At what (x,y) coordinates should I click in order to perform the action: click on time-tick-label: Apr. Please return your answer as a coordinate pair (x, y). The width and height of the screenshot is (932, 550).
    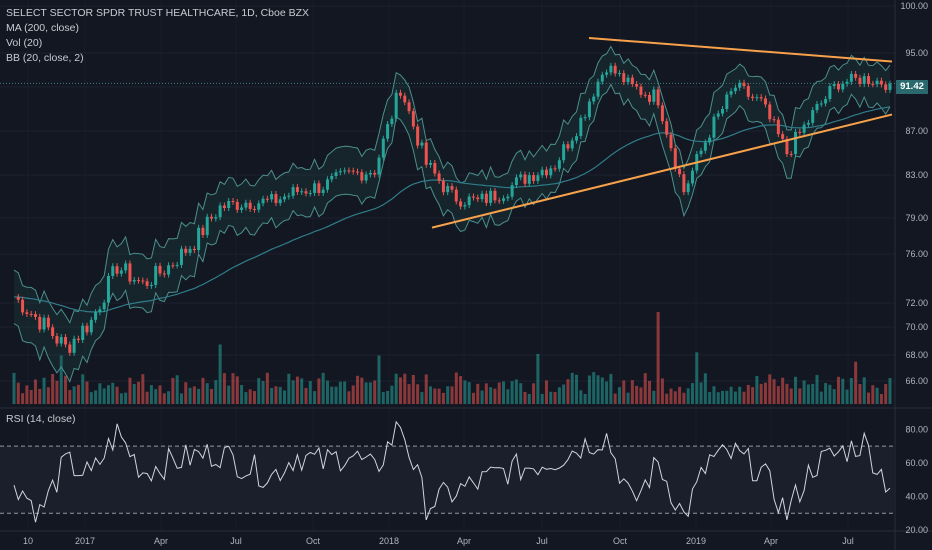
    Looking at the image, I should click on (161, 541).